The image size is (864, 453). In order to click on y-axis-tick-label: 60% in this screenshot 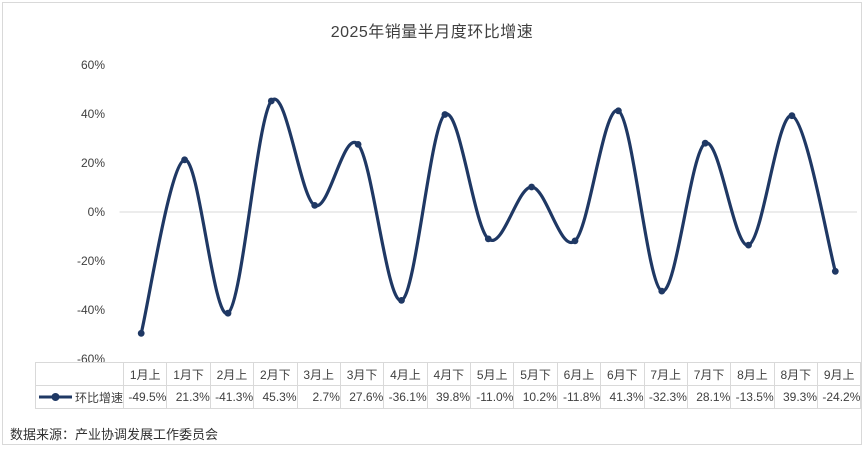, I will do `click(92, 64)`.